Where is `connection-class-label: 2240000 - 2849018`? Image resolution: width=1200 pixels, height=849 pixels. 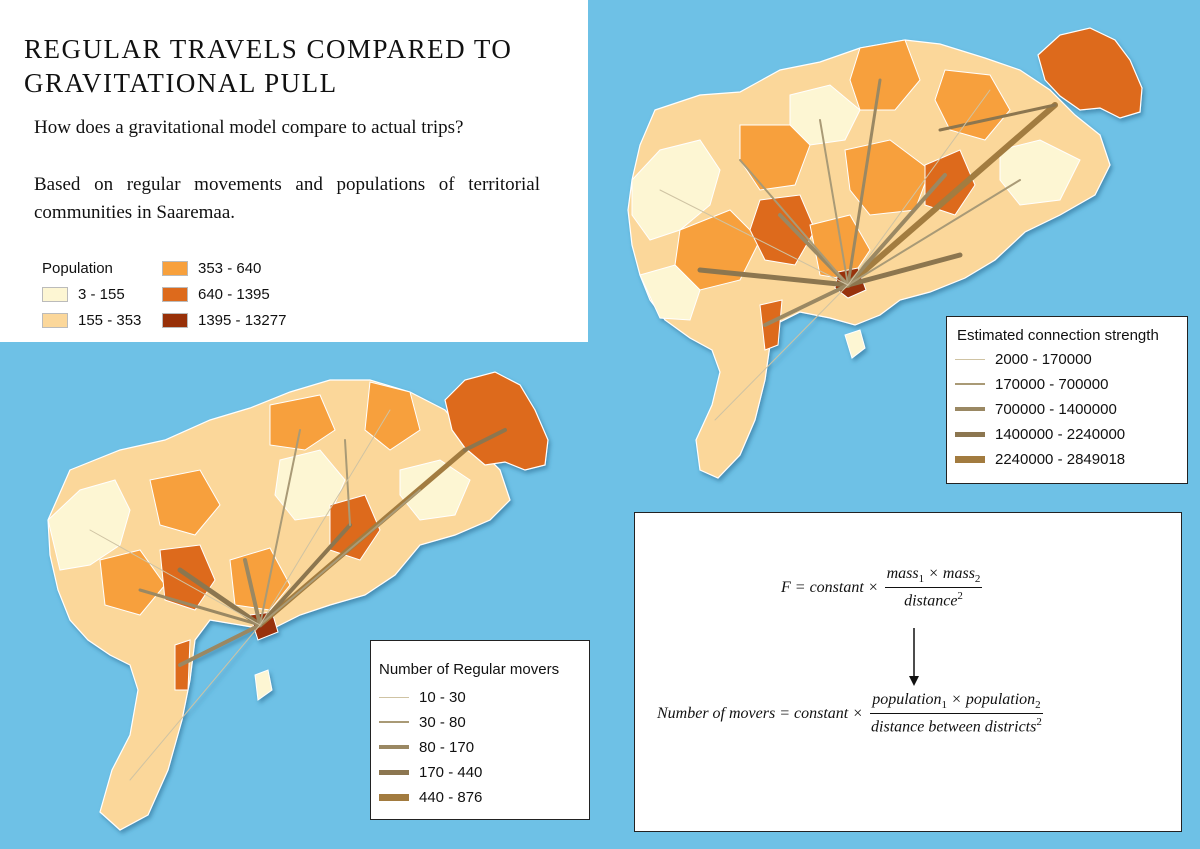 connection-class-label: 2240000 - 2849018 is located at coordinates (1060, 459).